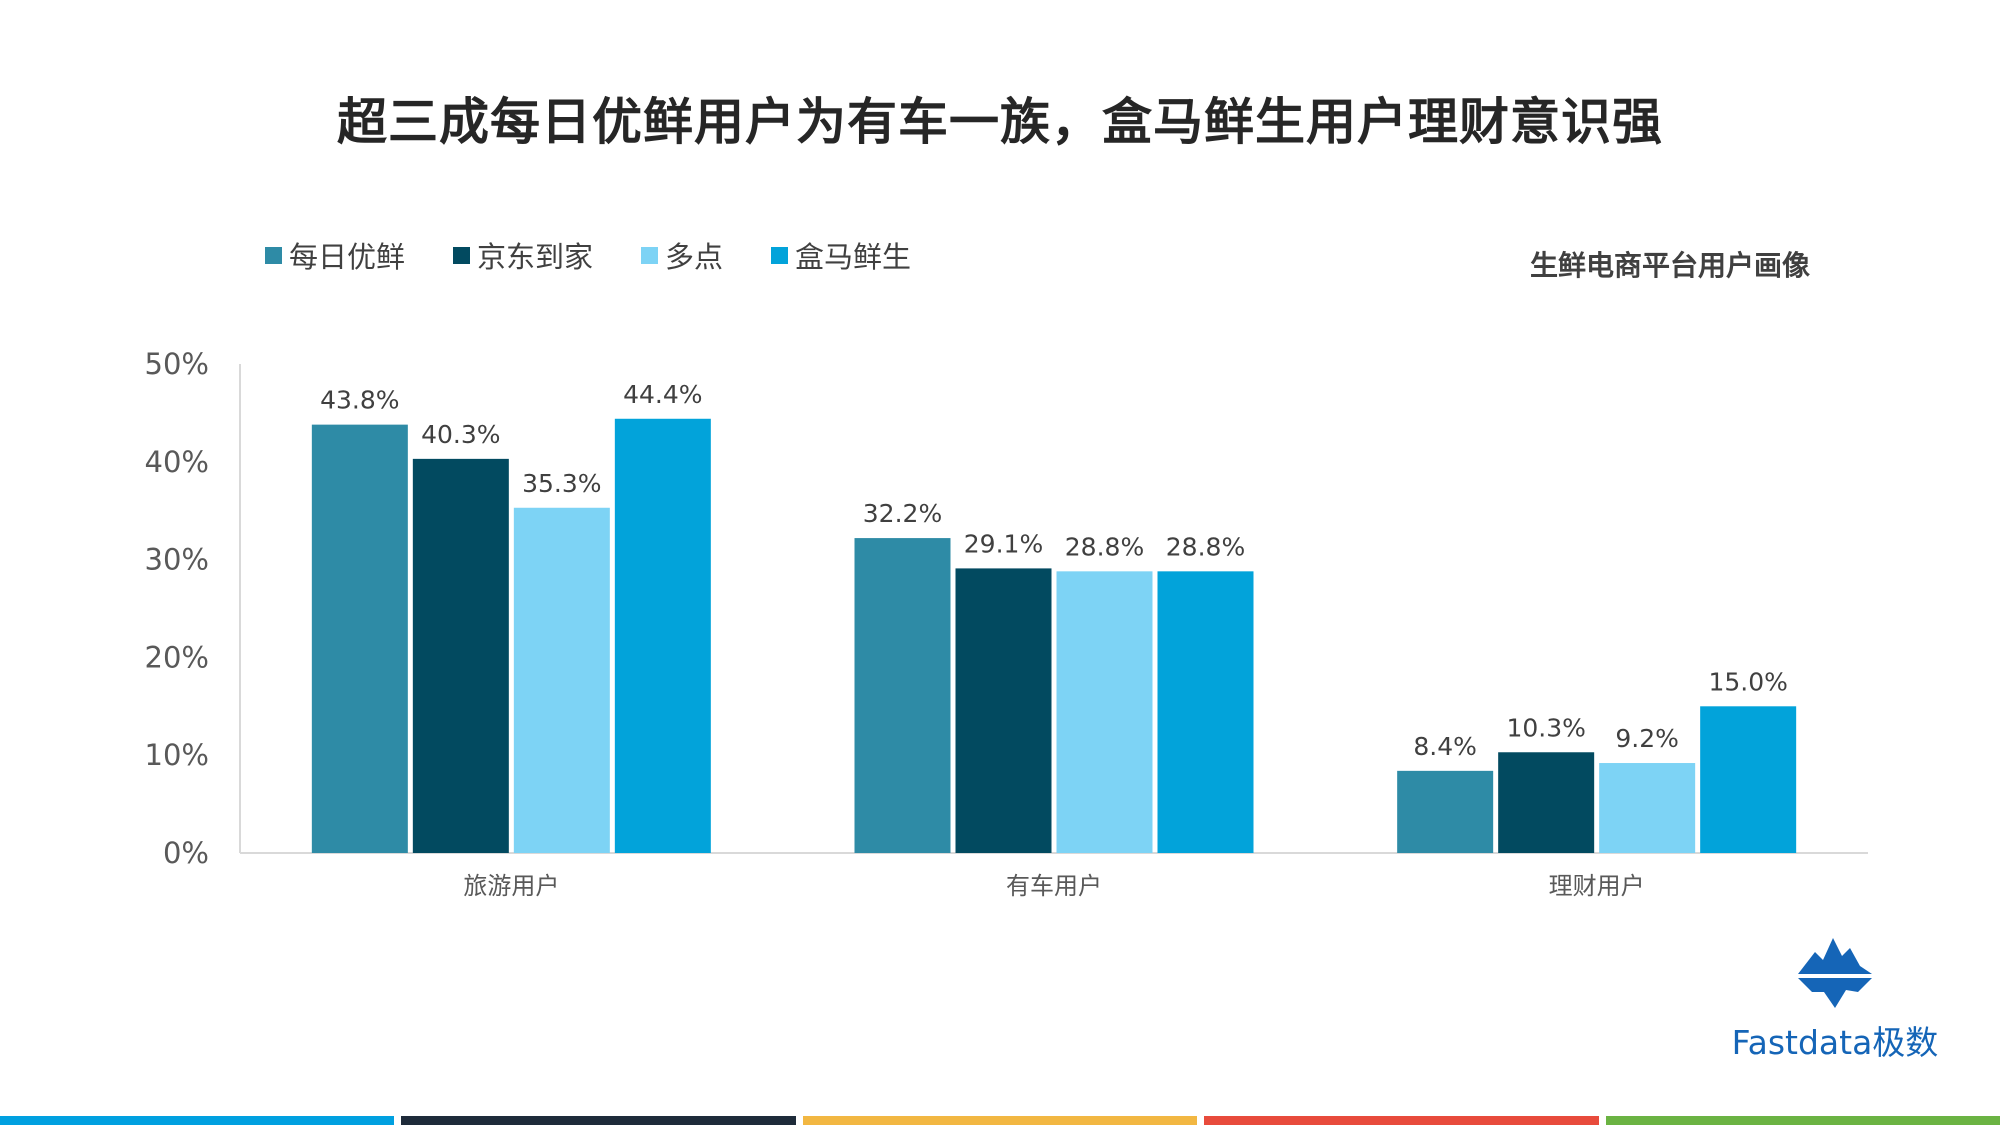  Describe the element at coordinates (694, 257) in the screenshot. I see `legend-label: 多点` at that location.